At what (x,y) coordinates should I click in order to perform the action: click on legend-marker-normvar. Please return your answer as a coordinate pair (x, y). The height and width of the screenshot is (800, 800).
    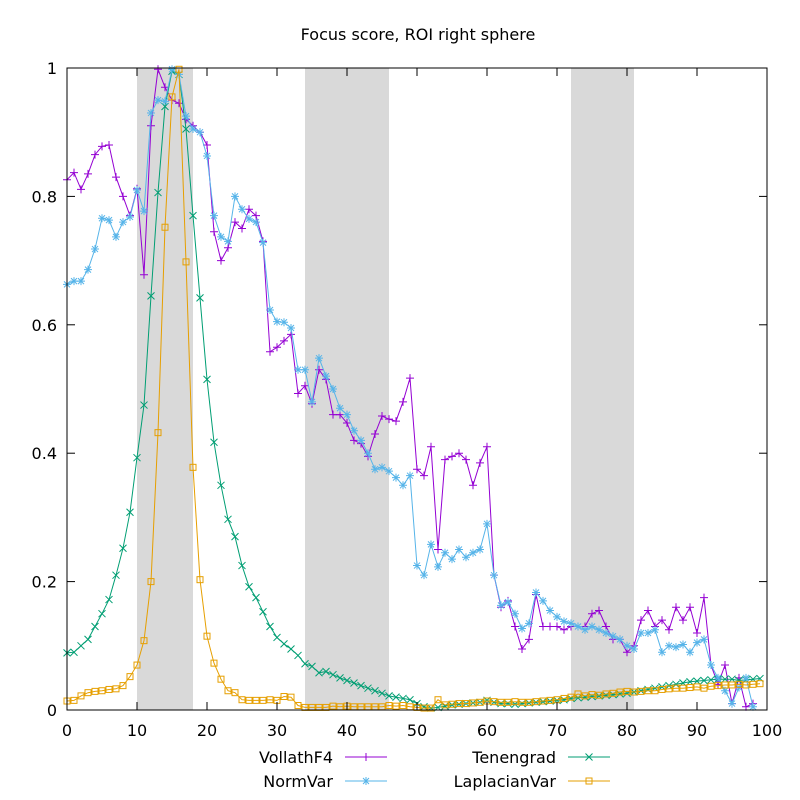
    Looking at the image, I should click on (366, 781).